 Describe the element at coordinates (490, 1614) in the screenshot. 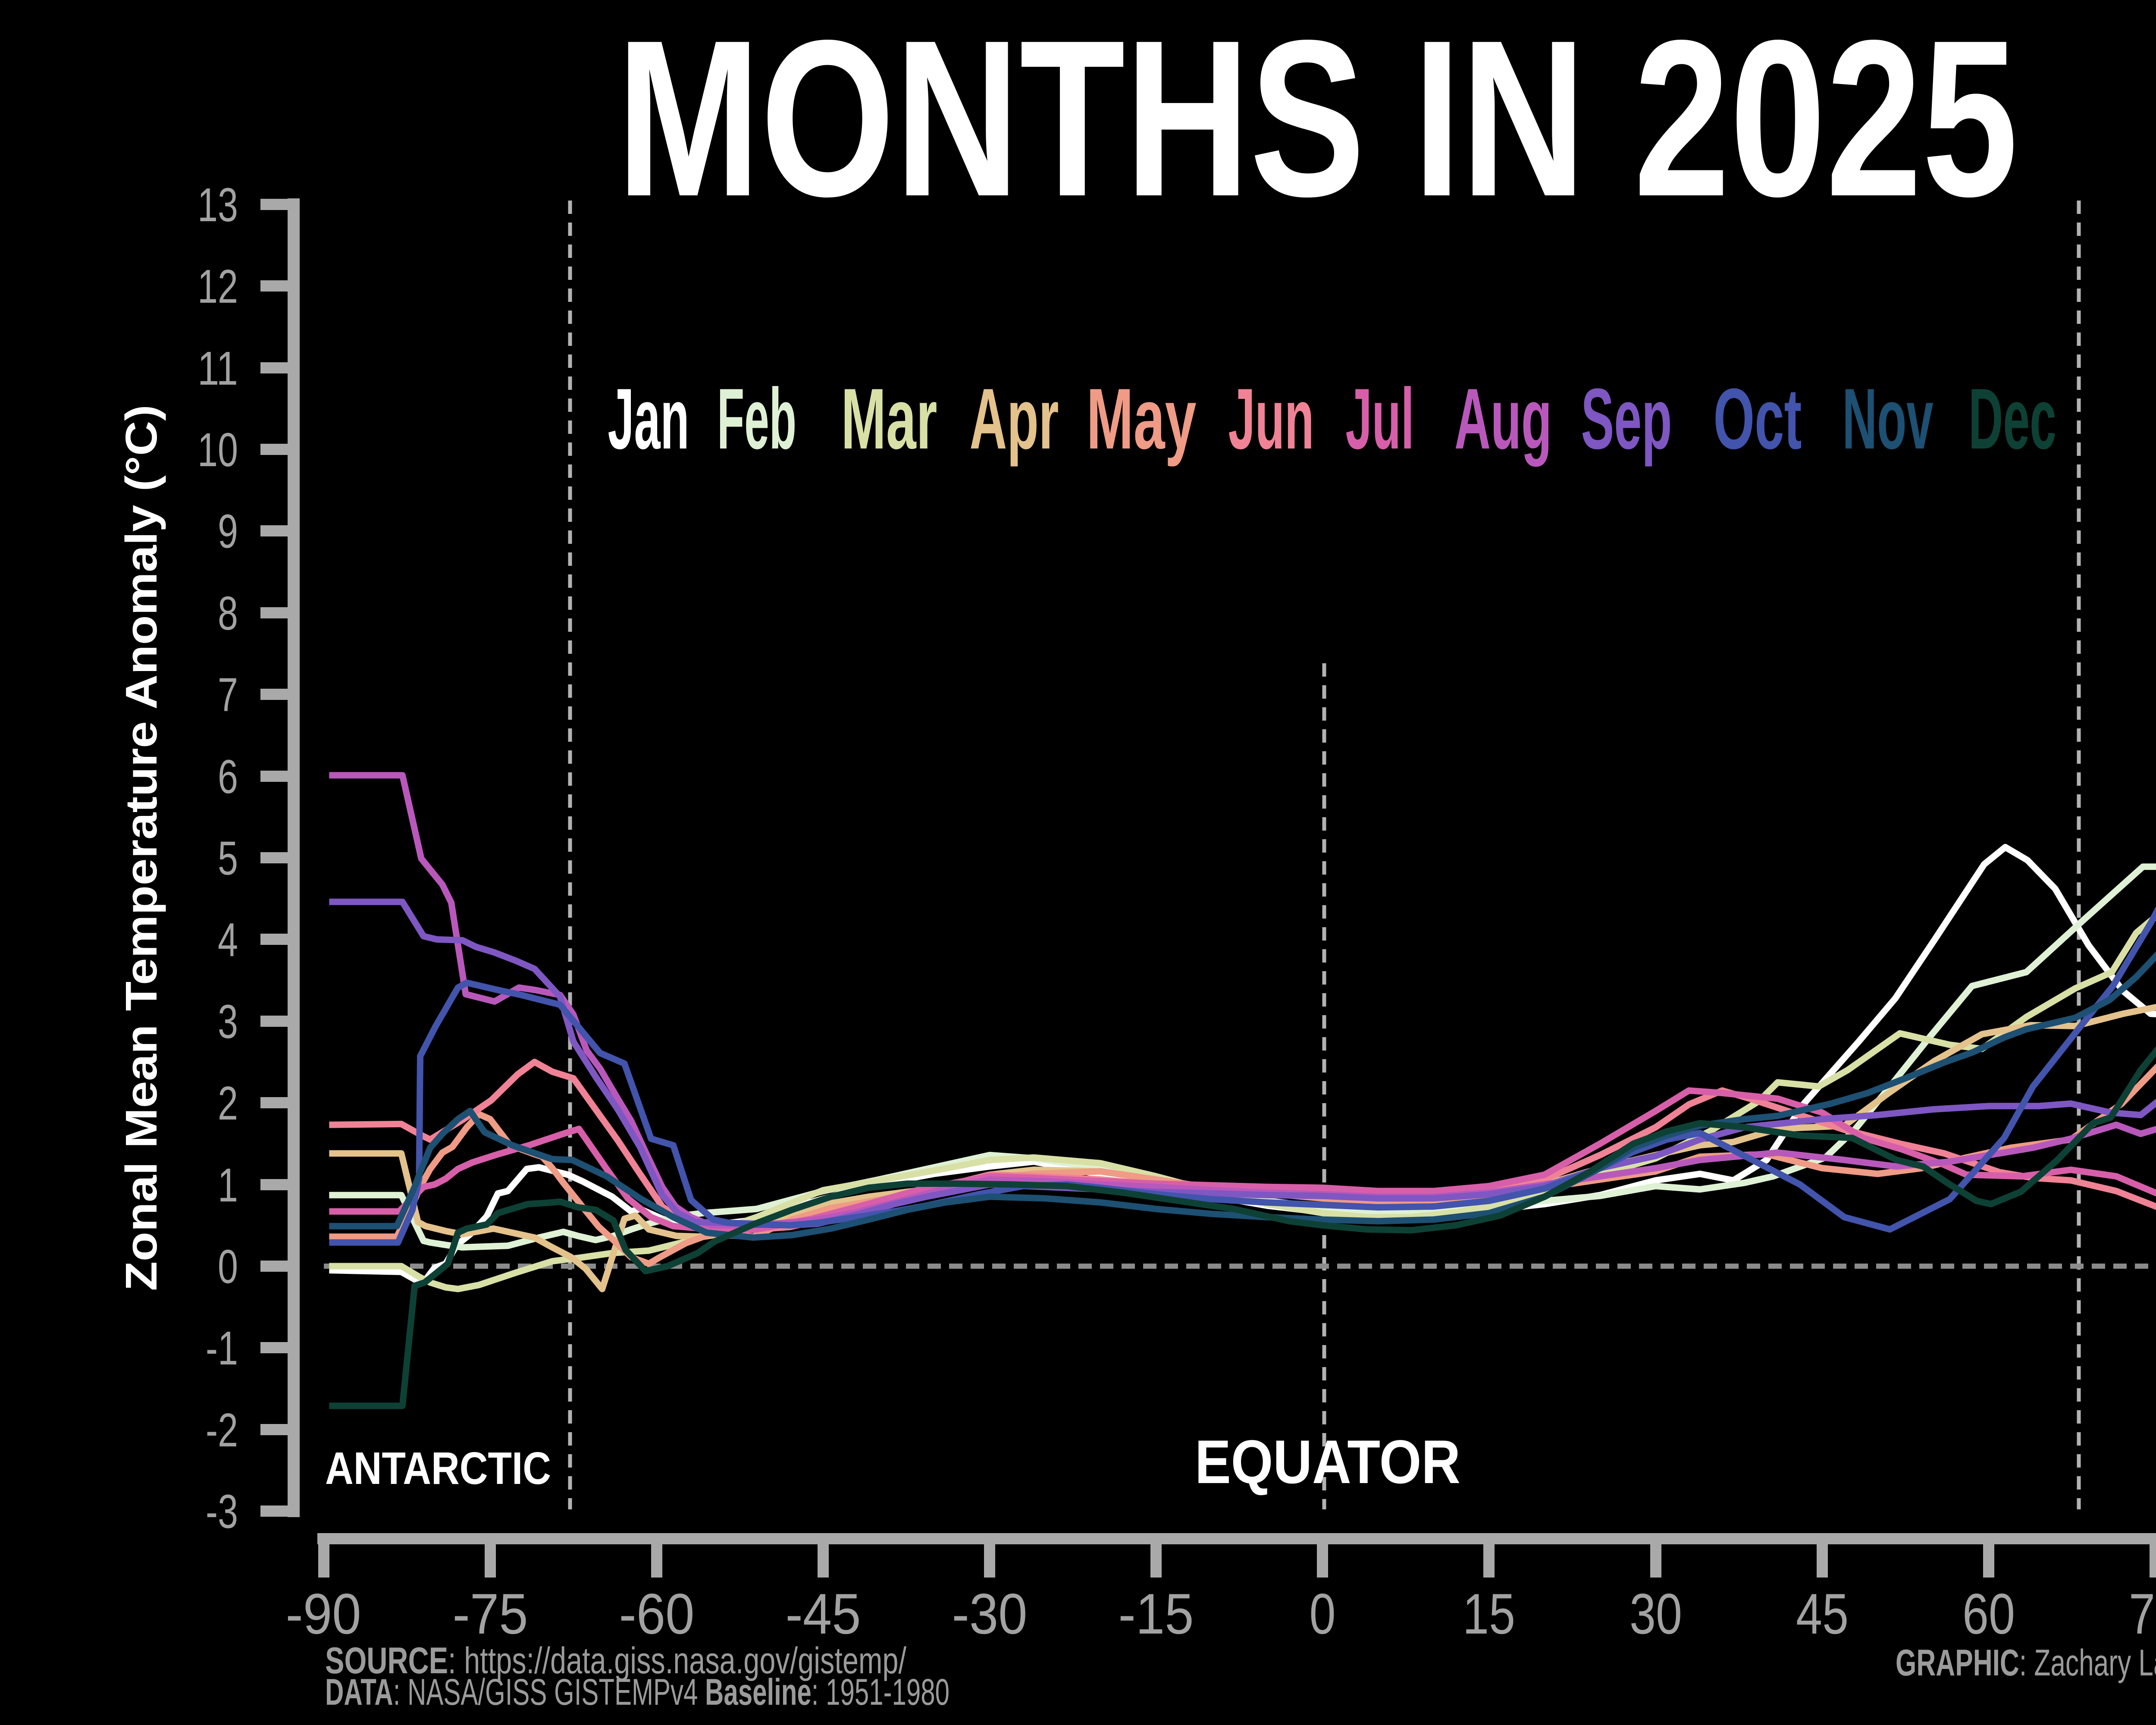

I see `svg-text: -75` at that location.